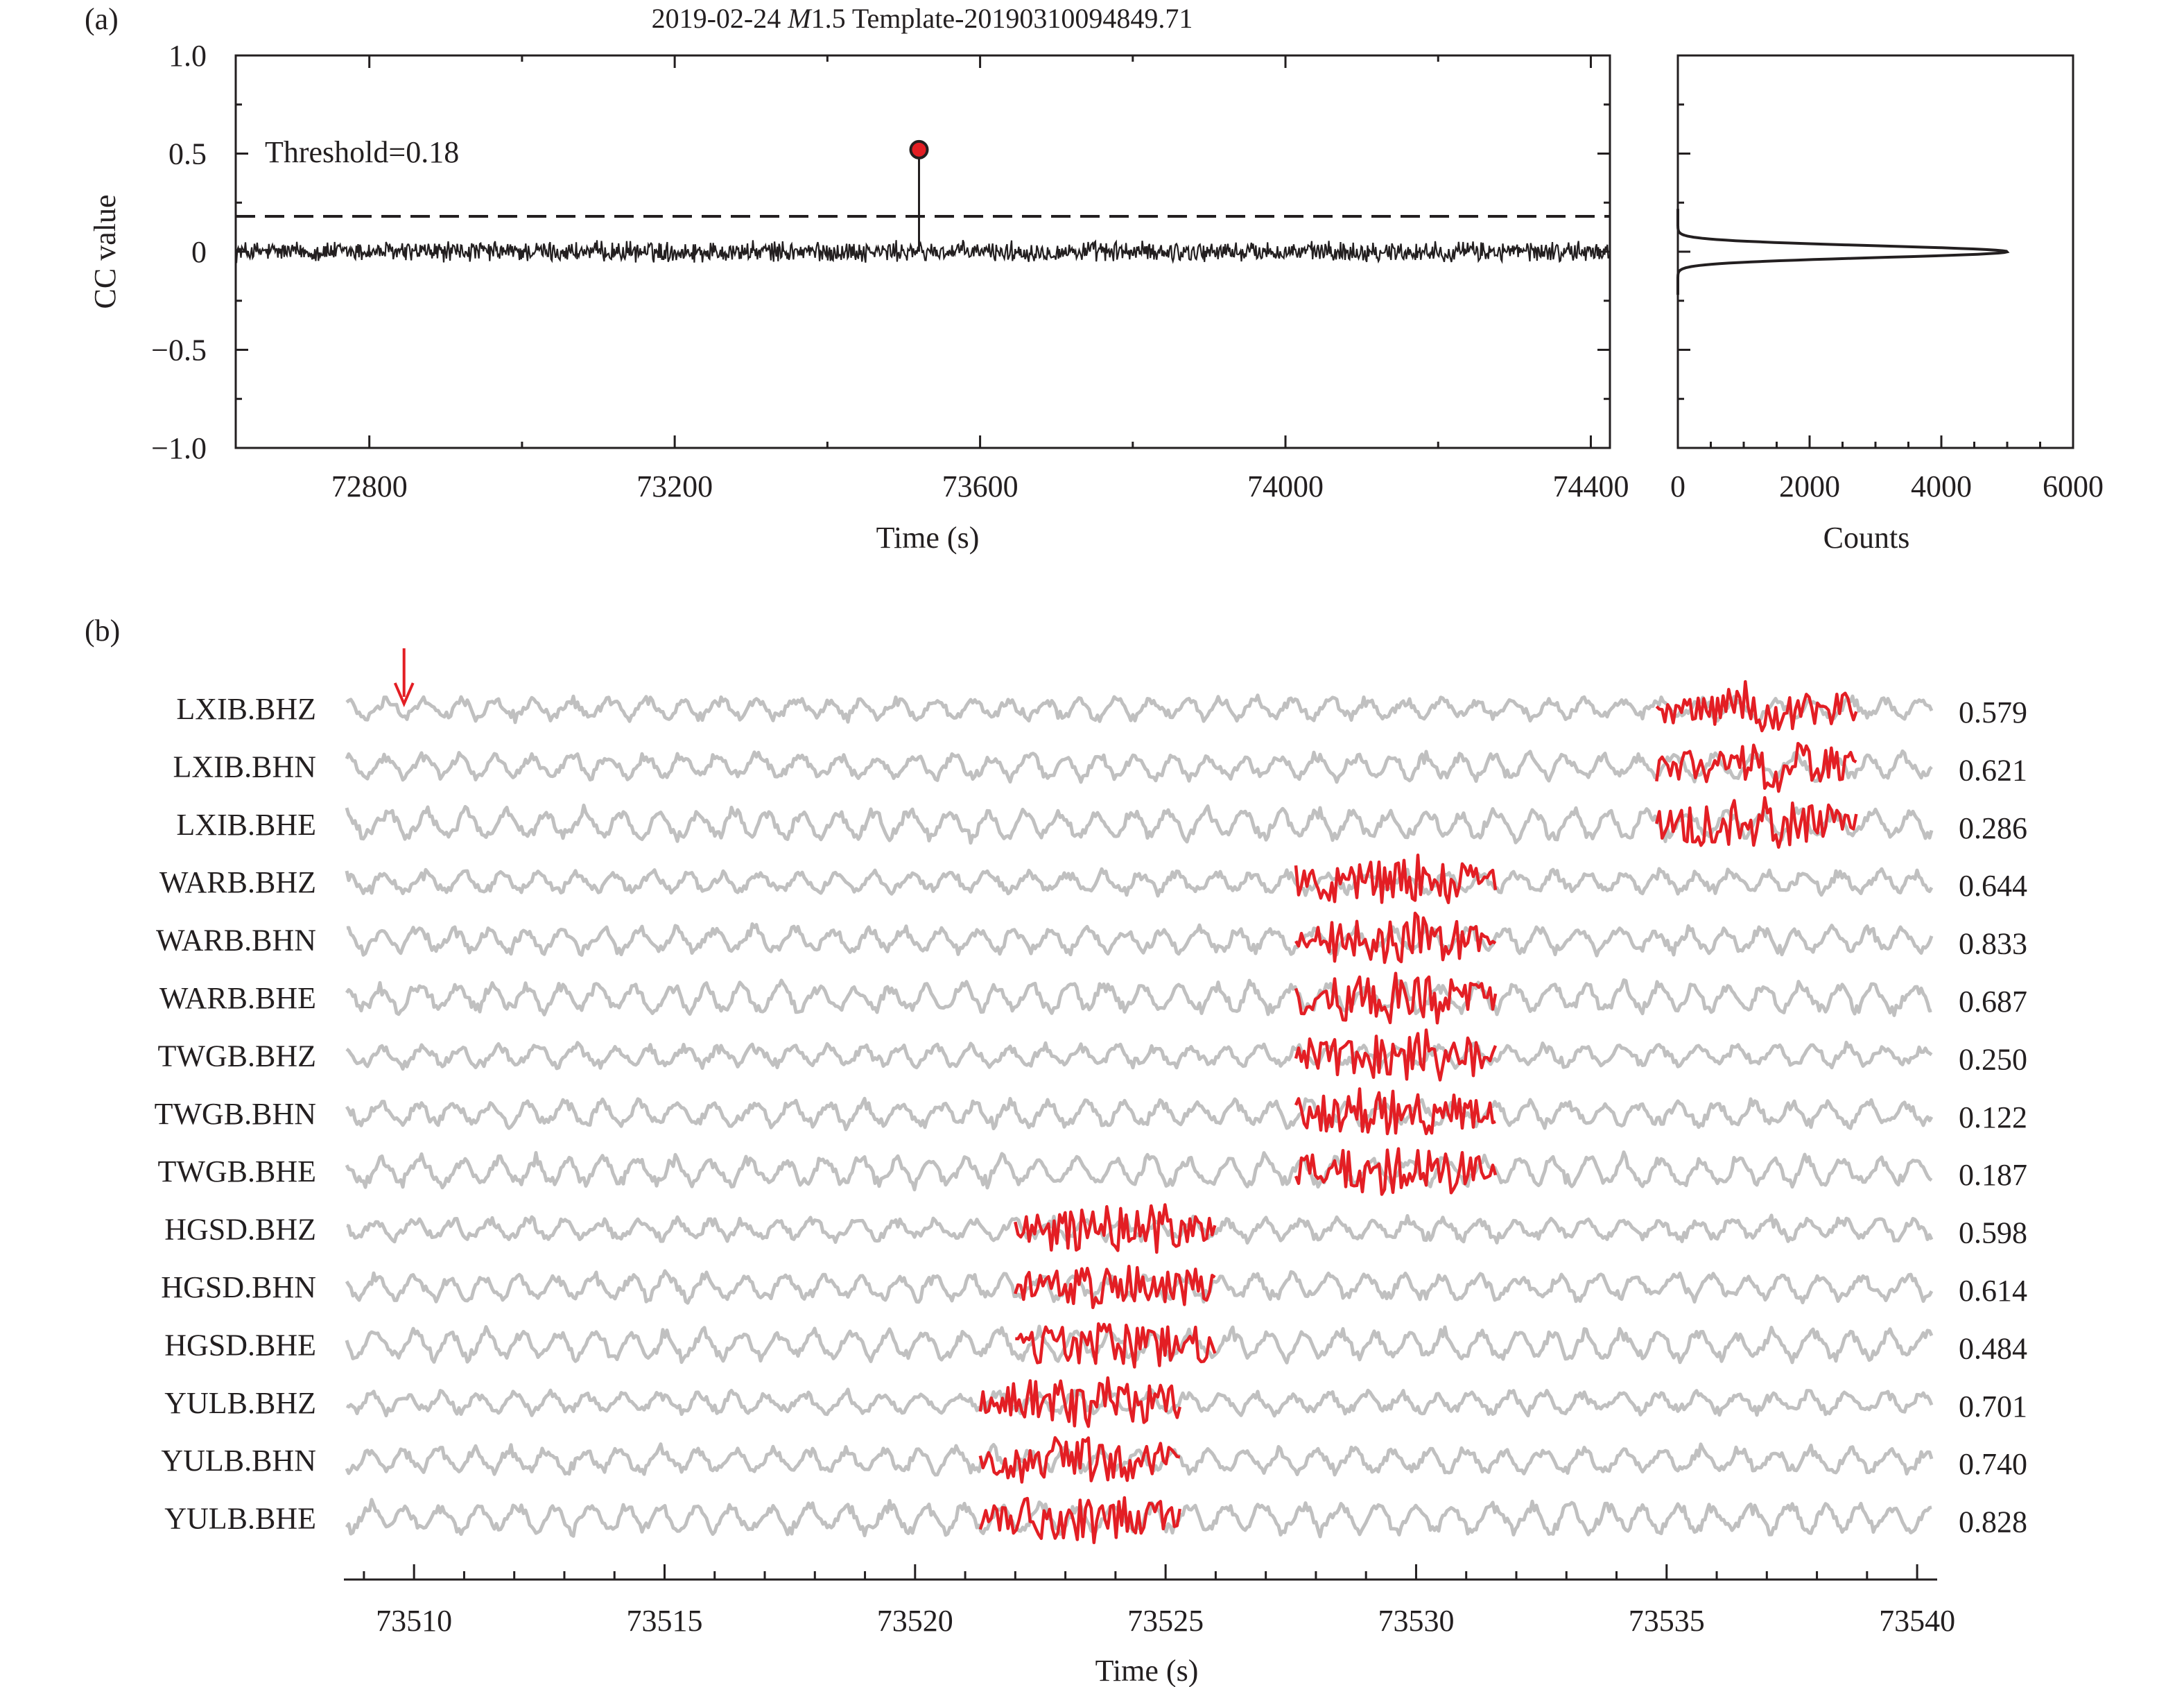 This screenshot has width=2184, height=1687. Describe the element at coordinates (362, 152) in the screenshot. I see `threshold-label: Threshold=0.18` at that location.